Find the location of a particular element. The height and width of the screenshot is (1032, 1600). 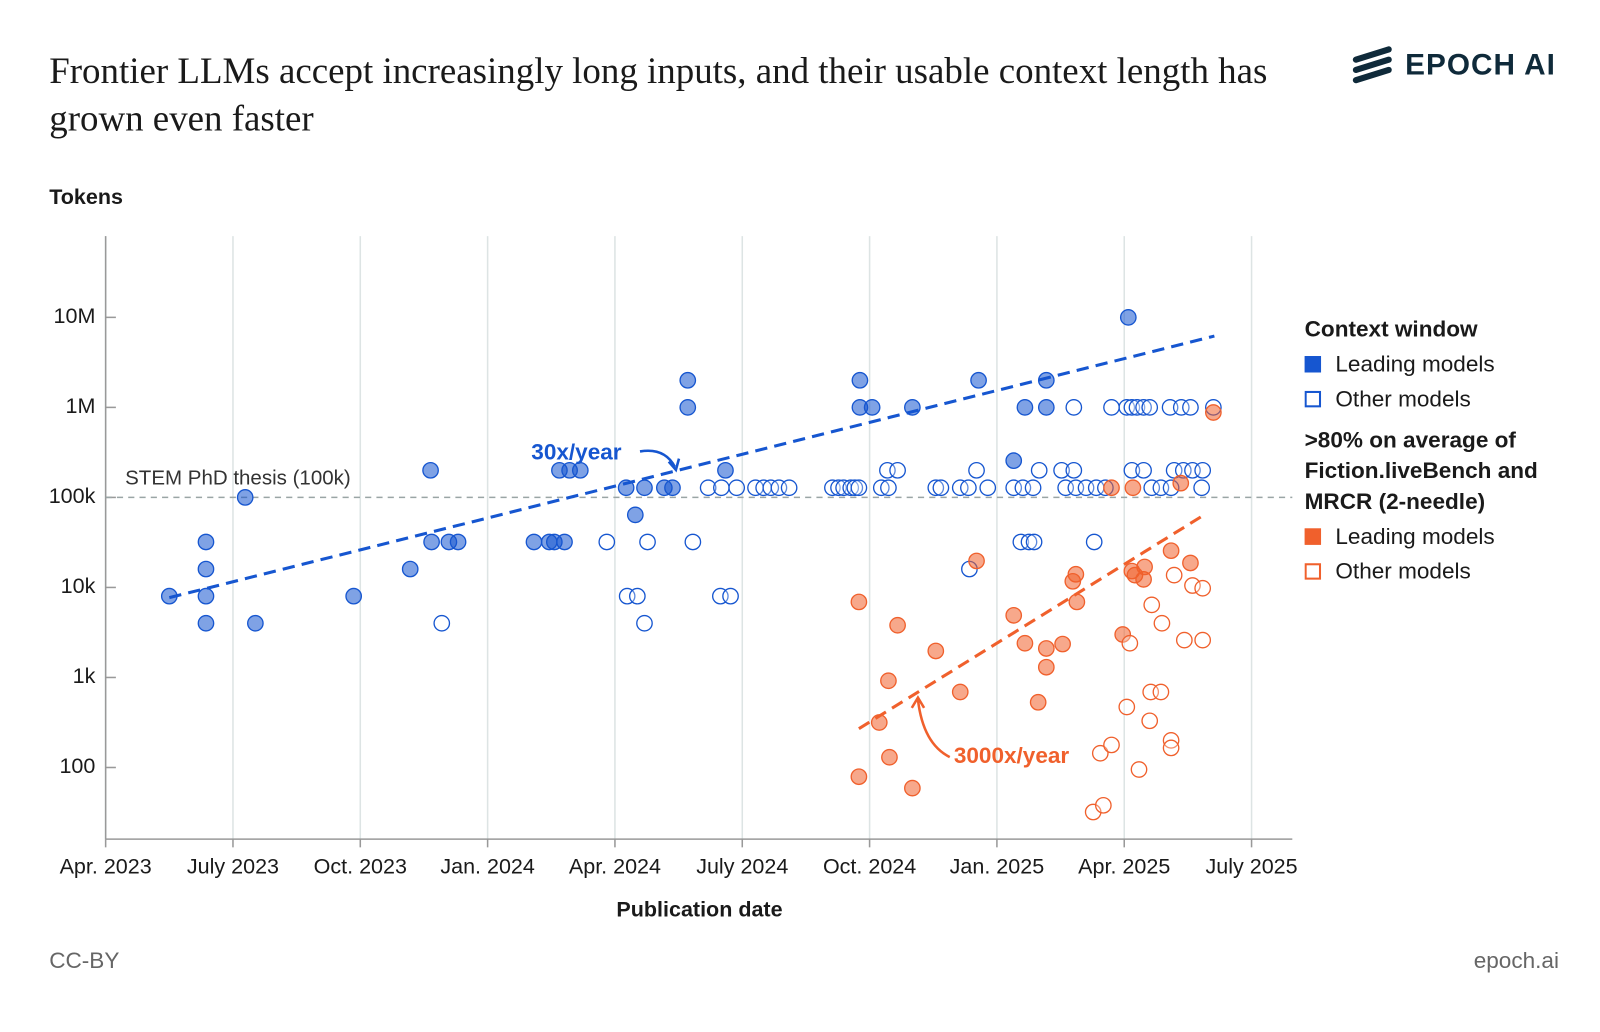

y-tick-label: 10k is located at coordinates (78, 586).